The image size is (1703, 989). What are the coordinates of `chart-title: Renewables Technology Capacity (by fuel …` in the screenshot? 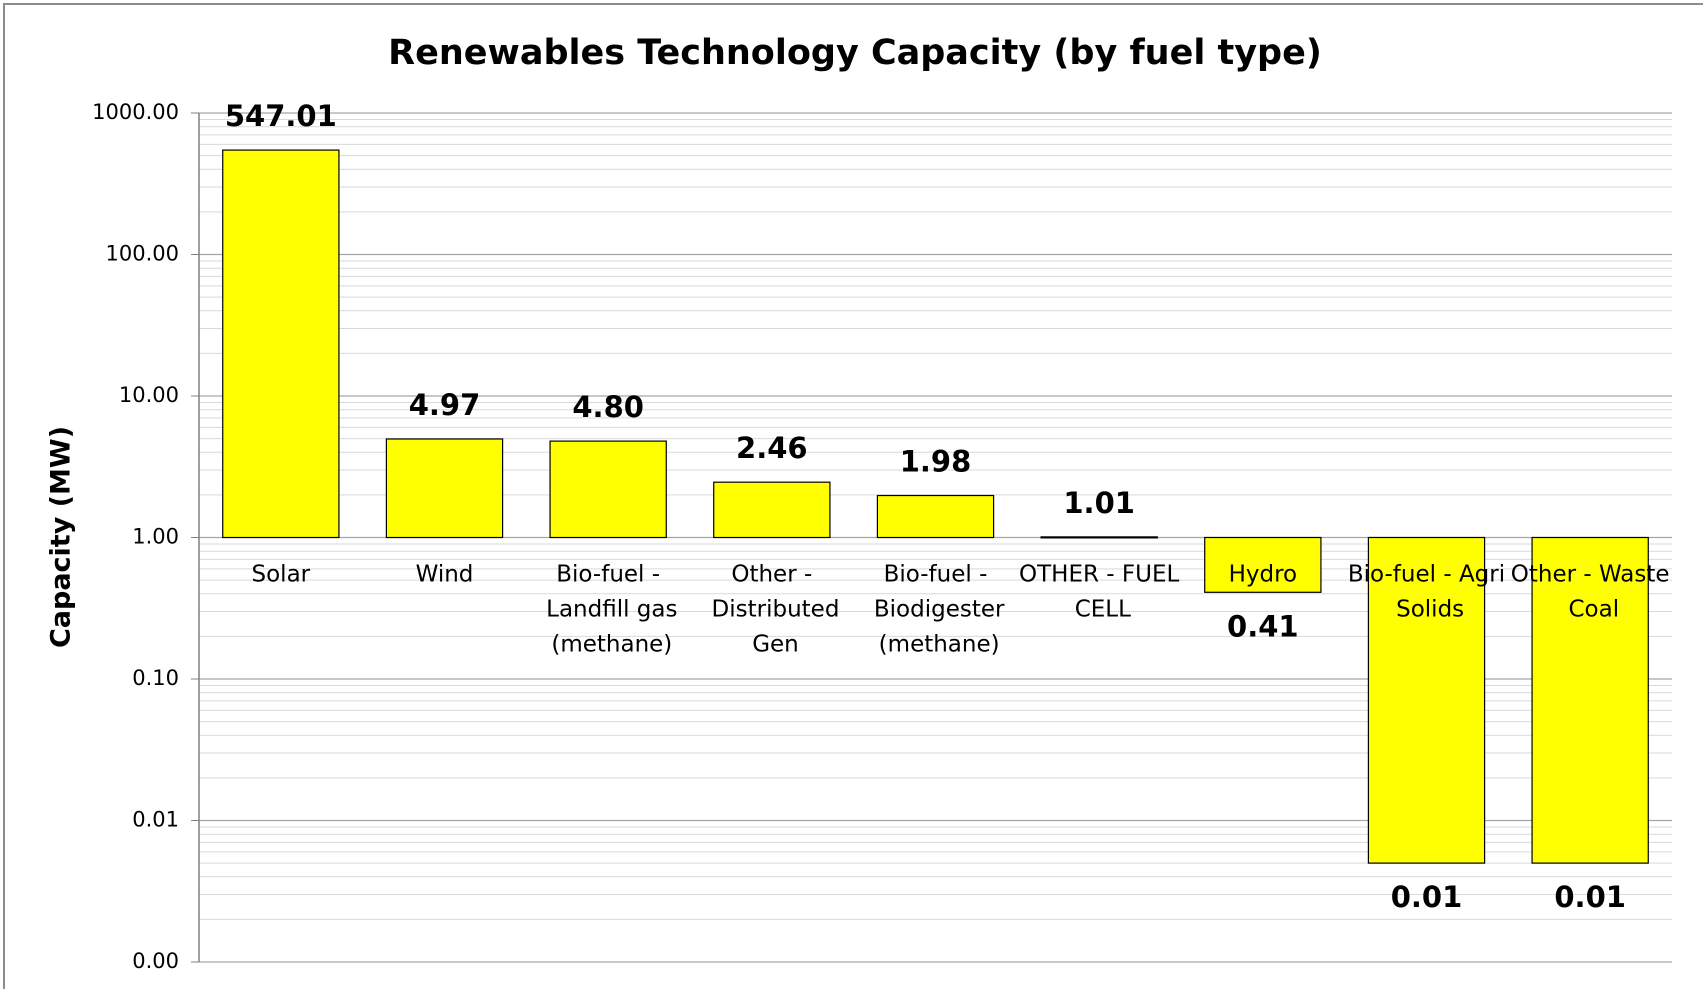 It's located at (855, 53).